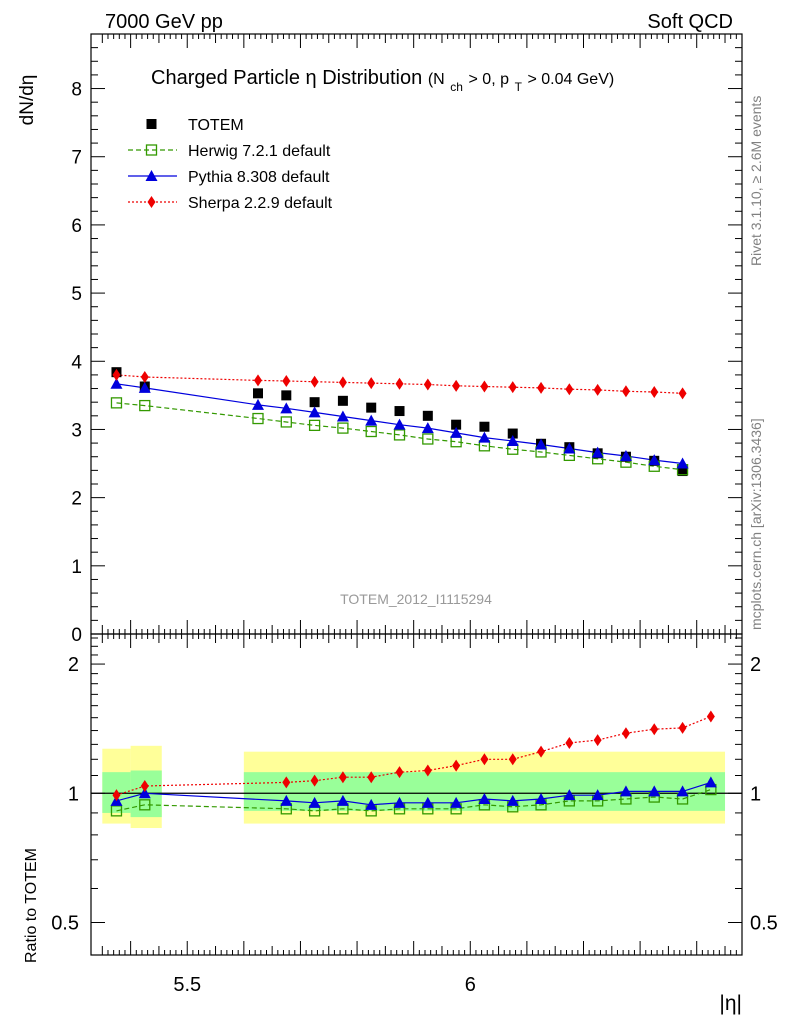 The image size is (786, 1024). What do you see at coordinates (519, 87) in the screenshot?
I see `chart-title-pt-sub: T` at bounding box center [519, 87].